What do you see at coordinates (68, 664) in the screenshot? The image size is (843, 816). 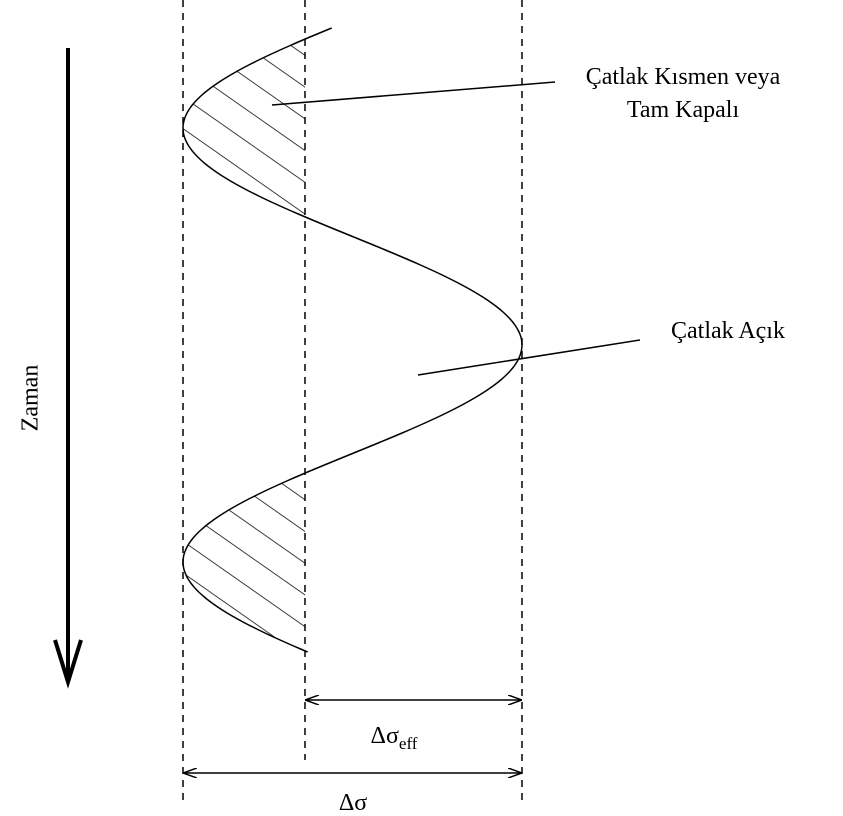 I see `time-arrowhead` at bounding box center [68, 664].